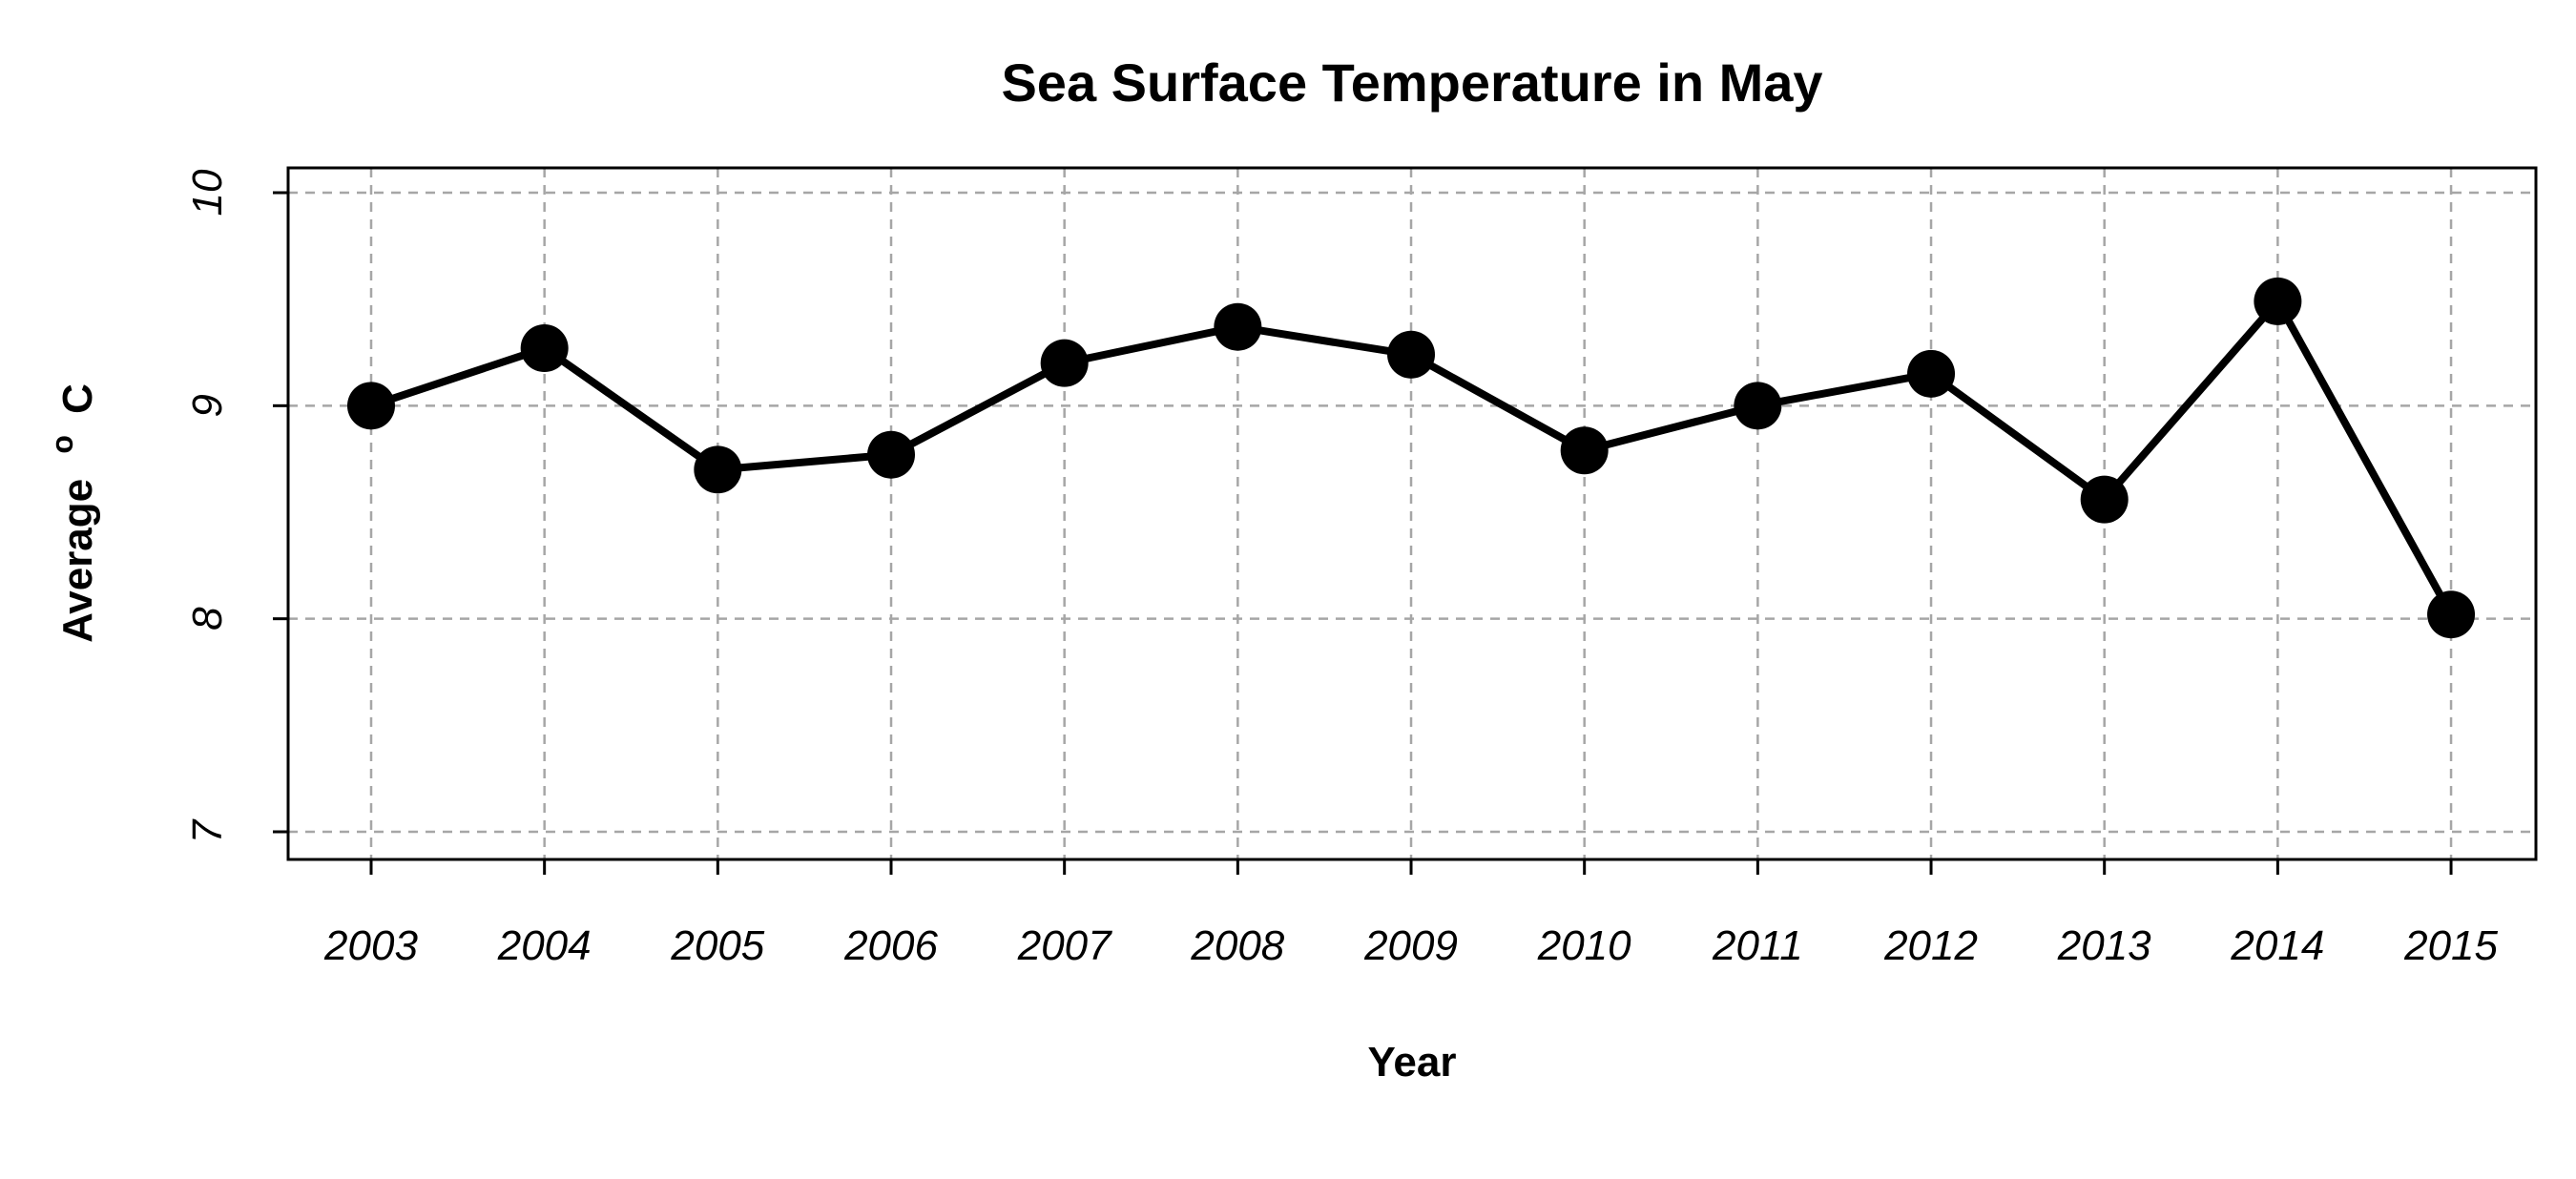  What do you see at coordinates (1930, 946) in the screenshot?
I see `x-tick-label: 2012` at bounding box center [1930, 946].